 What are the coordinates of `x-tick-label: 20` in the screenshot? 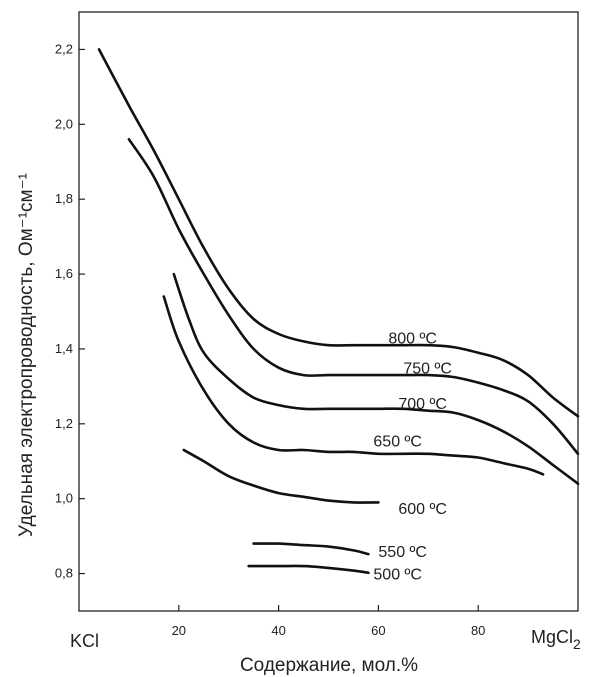 It's located at (179, 630).